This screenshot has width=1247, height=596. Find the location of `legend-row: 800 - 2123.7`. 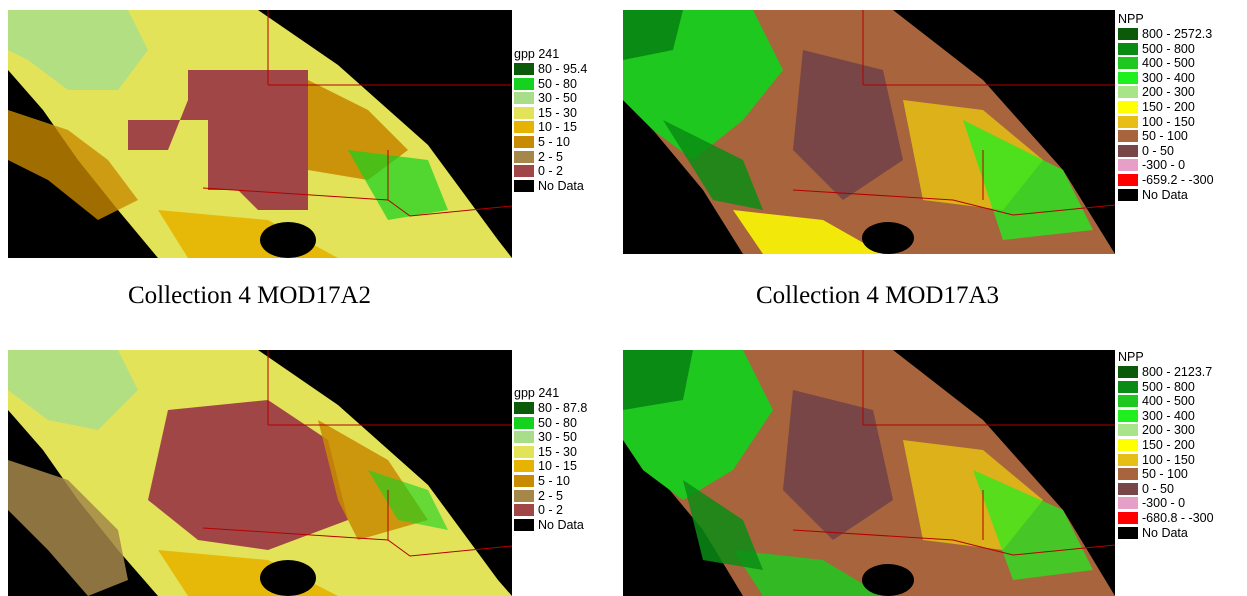

legend-row: 800 - 2123.7 is located at coordinates (1165, 372).